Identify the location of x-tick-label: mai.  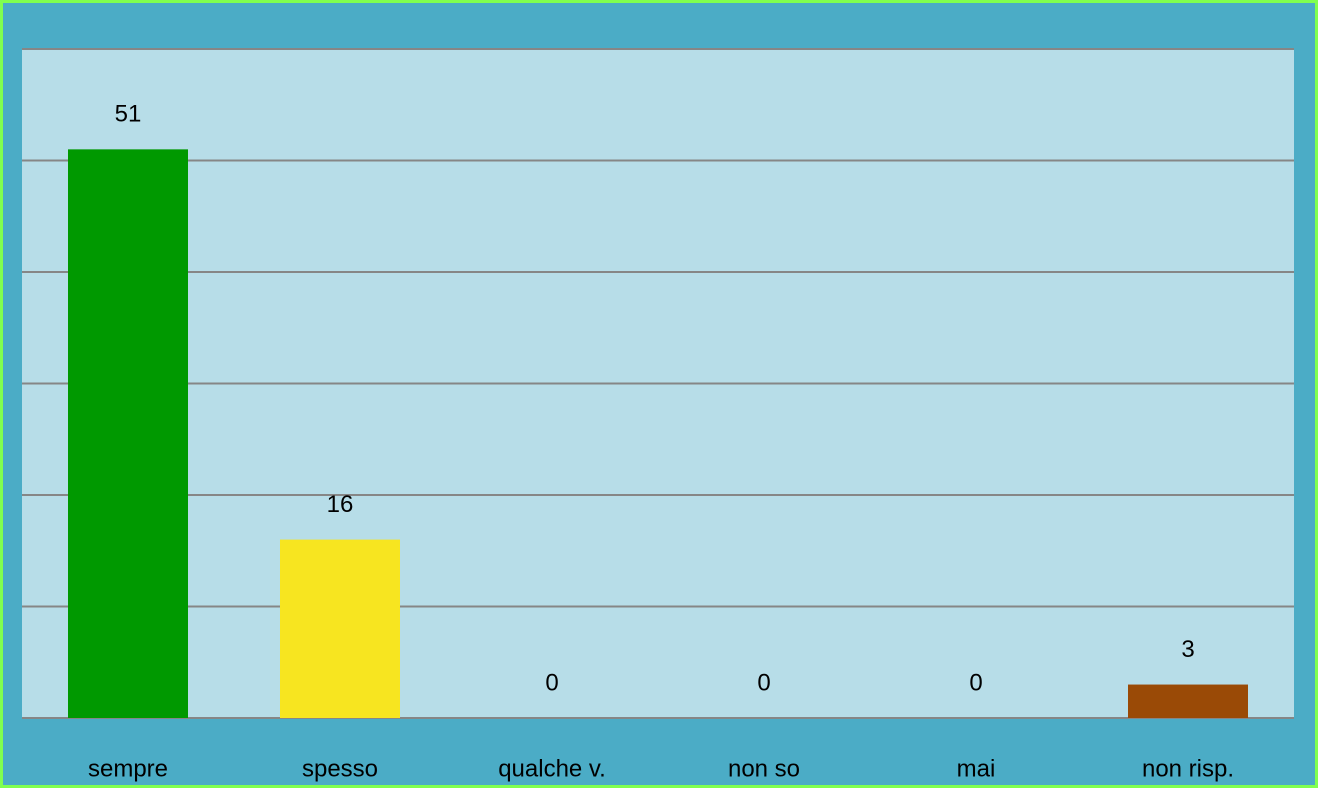
(976, 768).